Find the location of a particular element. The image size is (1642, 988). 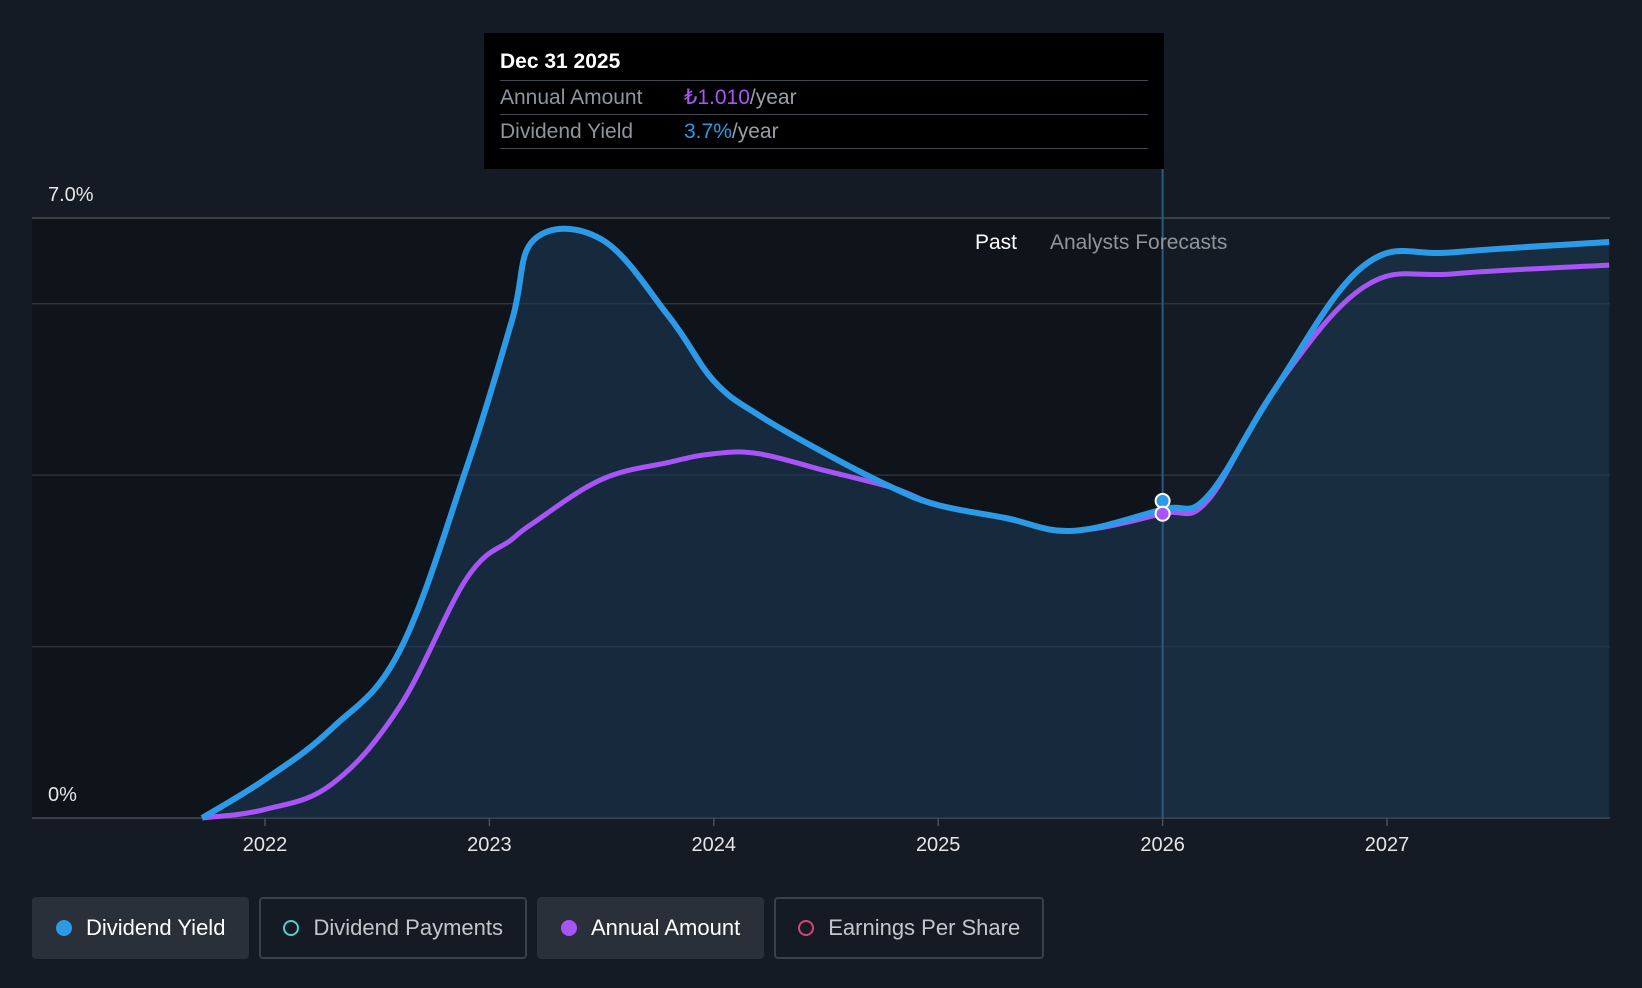

tooltip-value: 3.7% is located at coordinates (708, 131).